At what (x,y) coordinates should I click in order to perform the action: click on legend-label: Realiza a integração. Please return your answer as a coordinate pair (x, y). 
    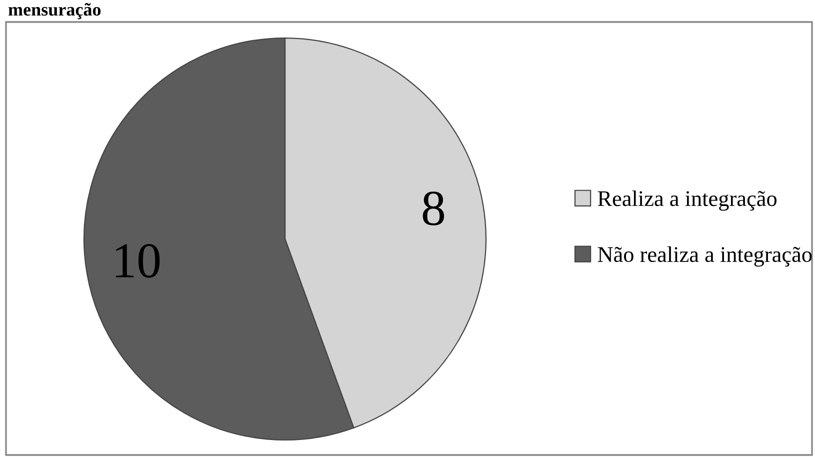
    Looking at the image, I should click on (687, 200).